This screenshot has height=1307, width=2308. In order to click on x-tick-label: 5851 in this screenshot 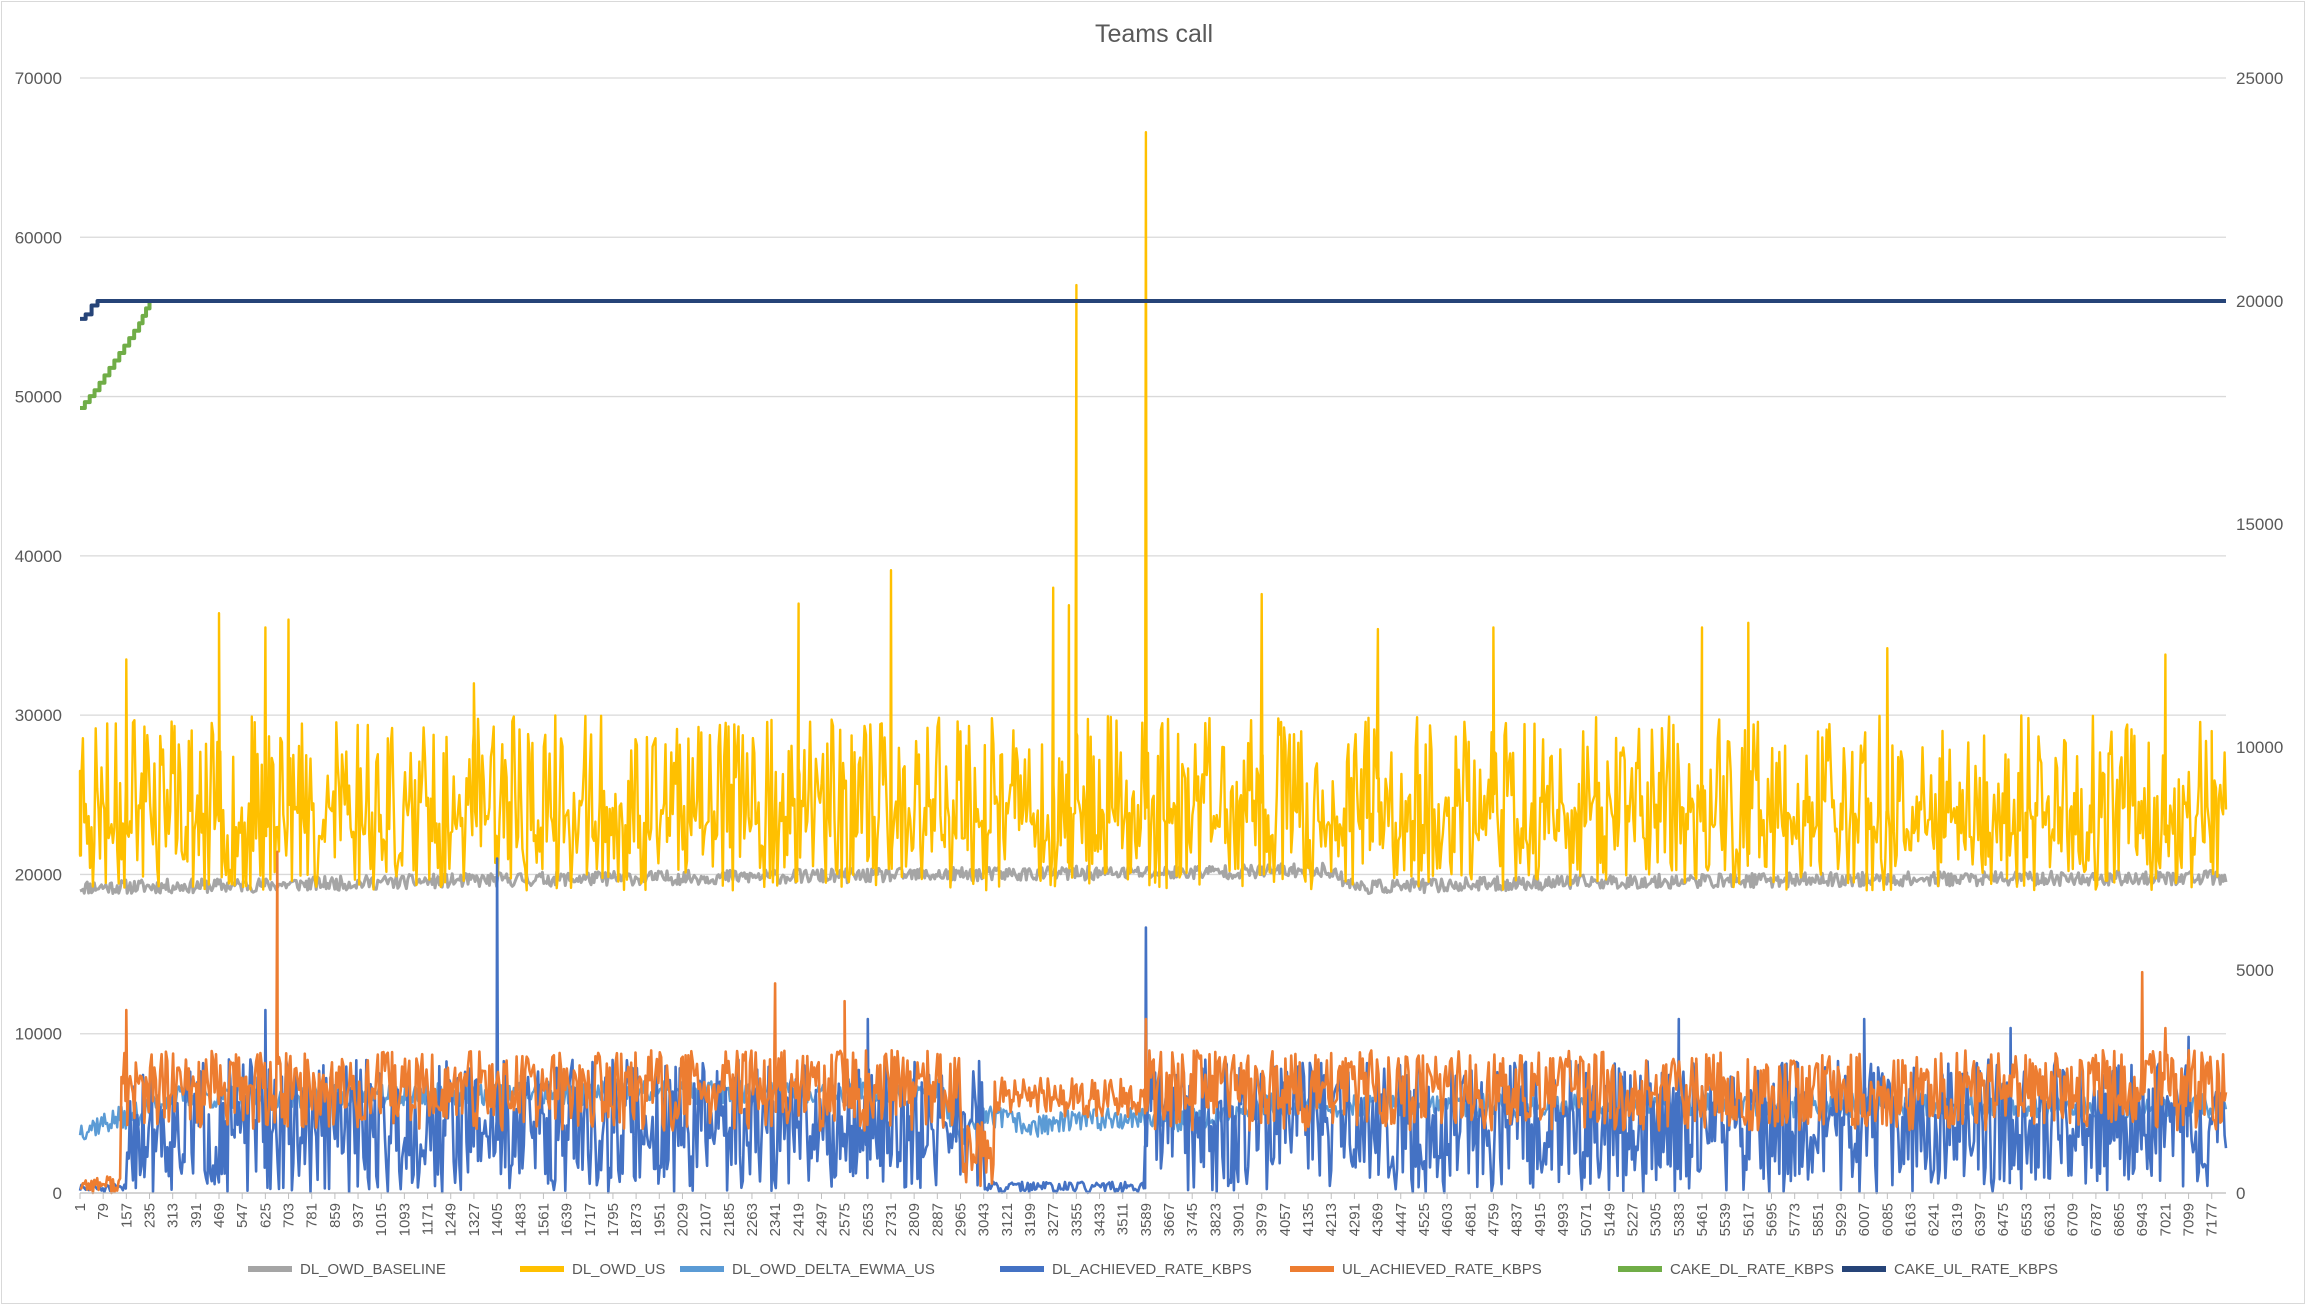, I will do `click(1818, 1219)`.